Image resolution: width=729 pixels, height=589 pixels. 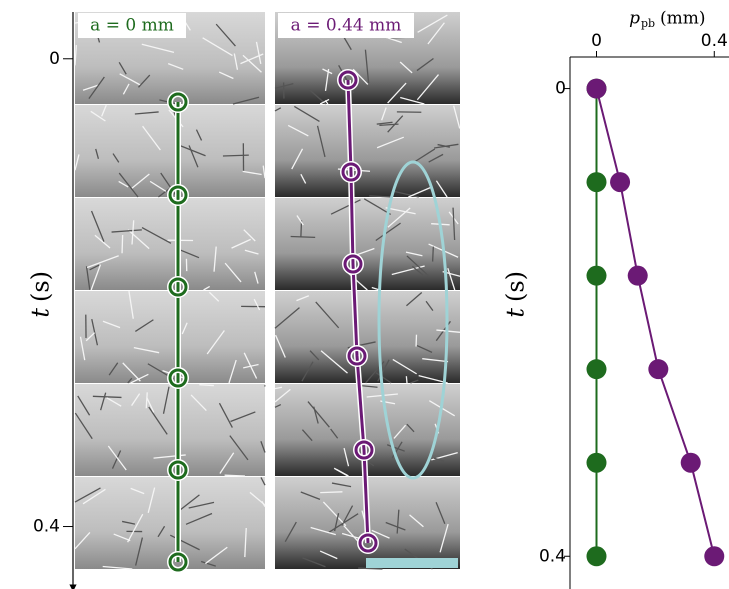 I want to click on y-tick-label: 0.4, so click(x=46, y=527).